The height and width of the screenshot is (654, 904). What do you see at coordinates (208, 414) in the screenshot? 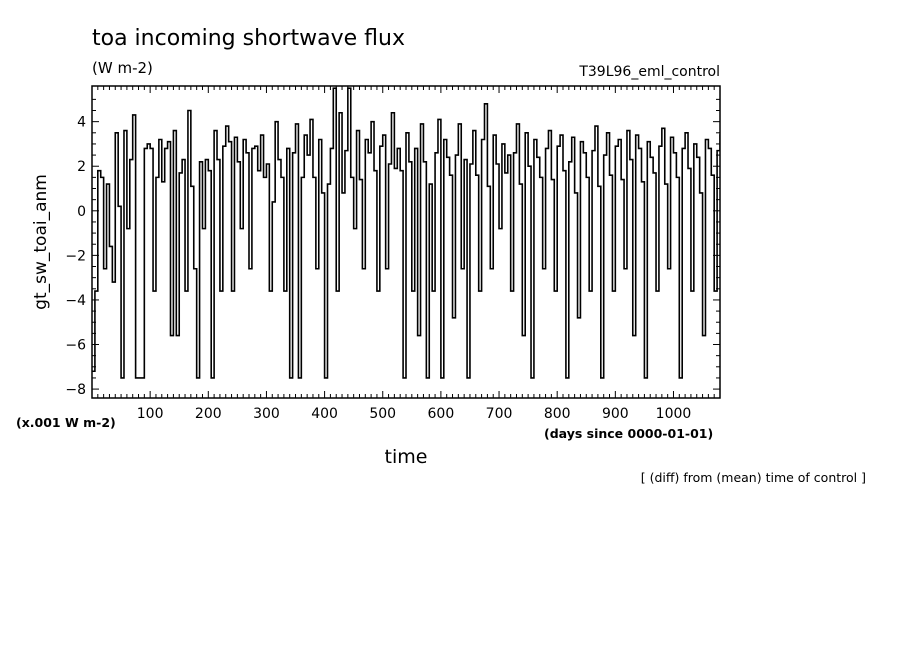
I see `x-tick-label: 200` at bounding box center [208, 414].